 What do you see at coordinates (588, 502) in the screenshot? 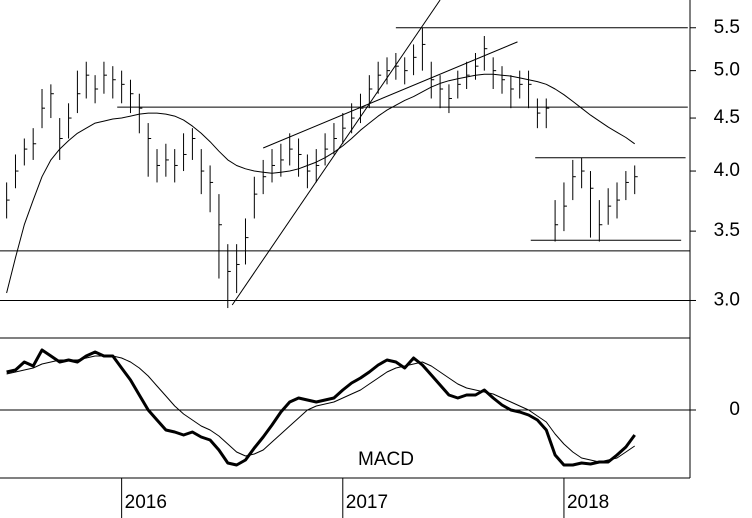
I see `x-tick-label: 2018` at bounding box center [588, 502].